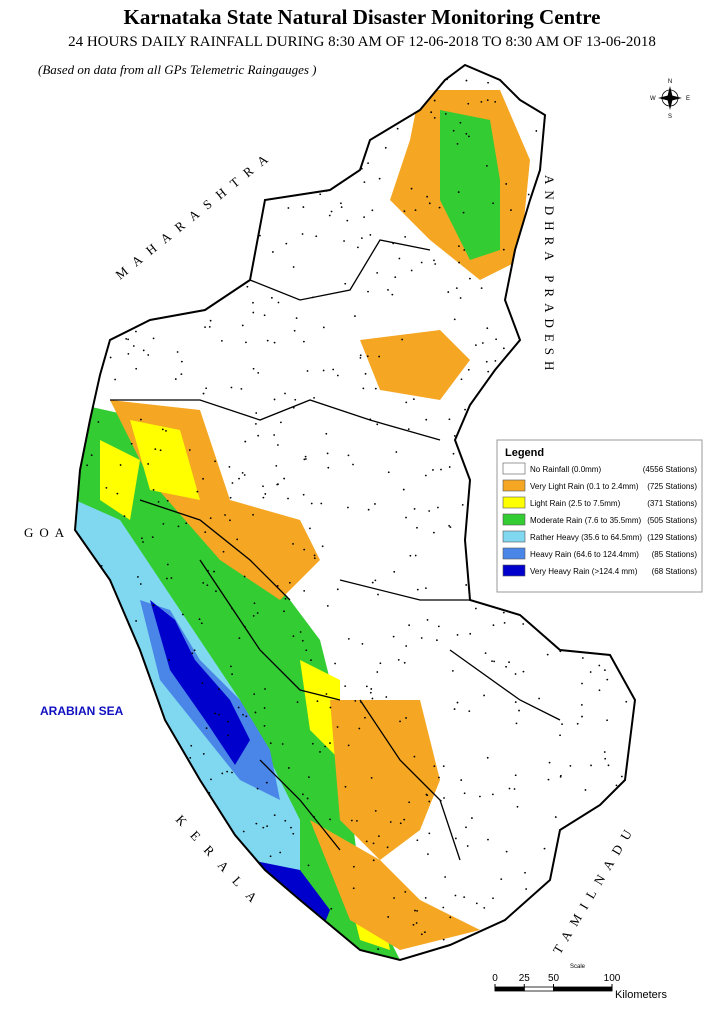  What do you see at coordinates (584, 486) in the screenshot?
I see `legend-label: Very Light Rain (0.1 to 2.4mm)` at bounding box center [584, 486].